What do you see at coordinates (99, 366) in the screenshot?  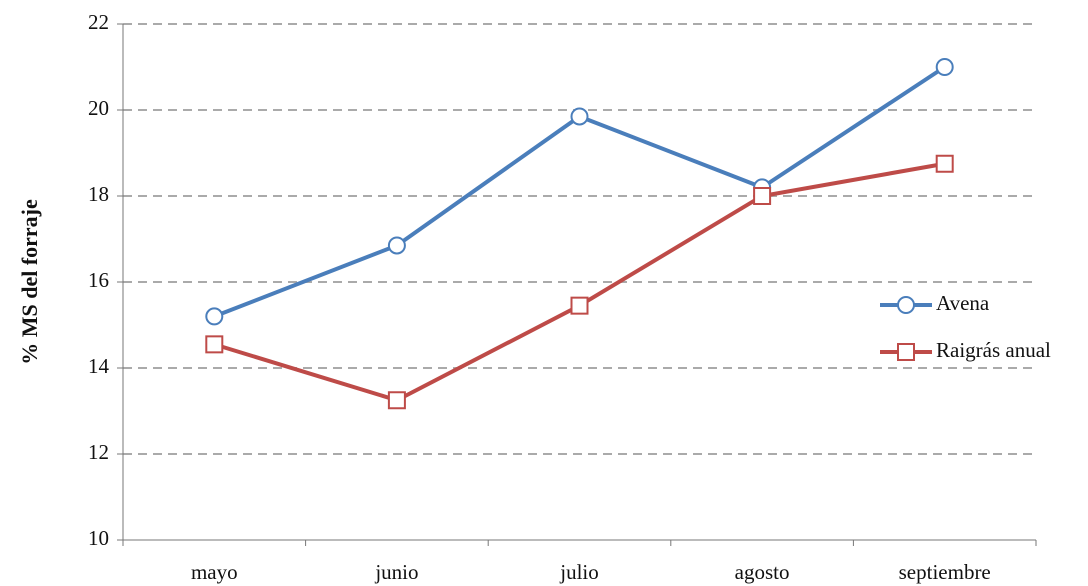 I see `y-tick-label: 14` at bounding box center [99, 366].